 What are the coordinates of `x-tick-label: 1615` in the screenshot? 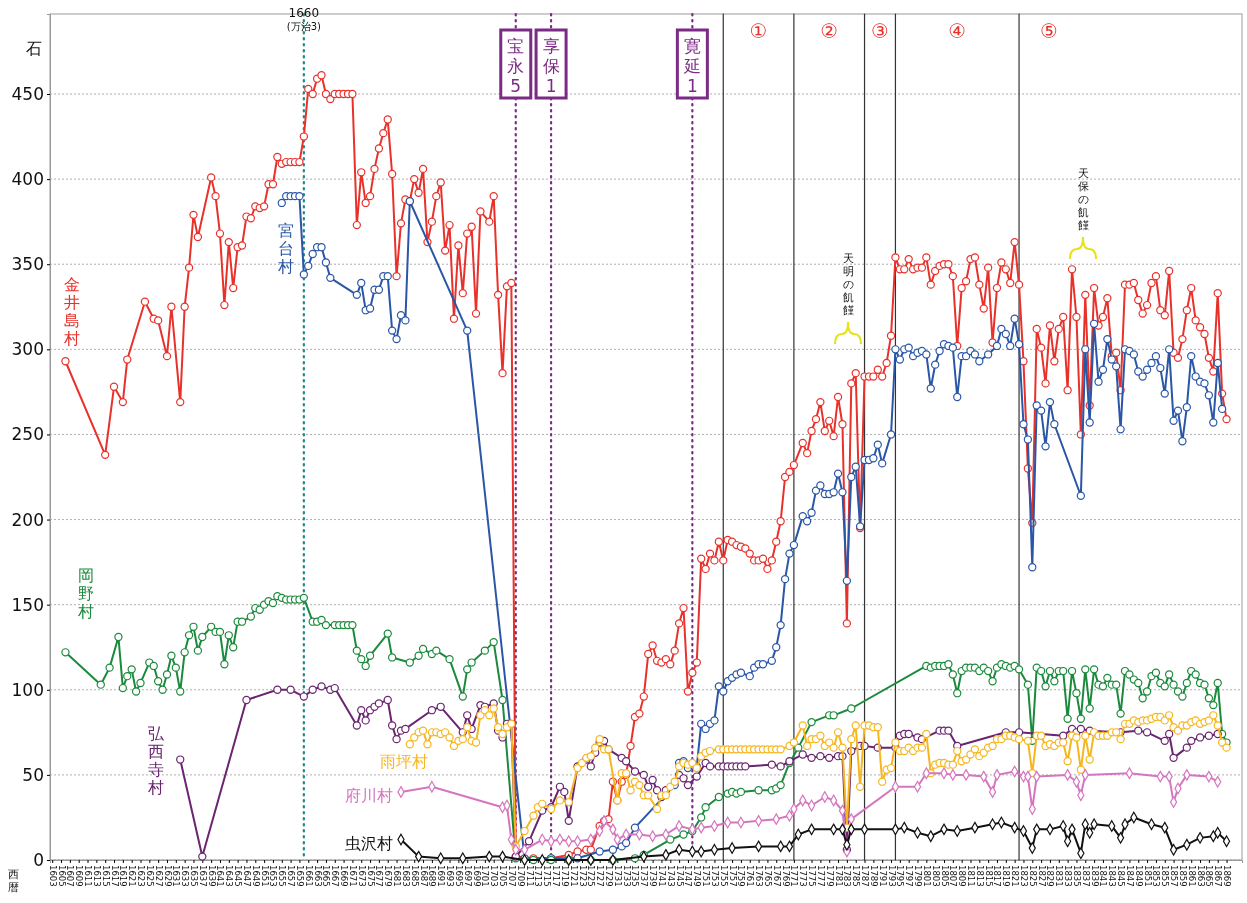 It's located at (105, 876).